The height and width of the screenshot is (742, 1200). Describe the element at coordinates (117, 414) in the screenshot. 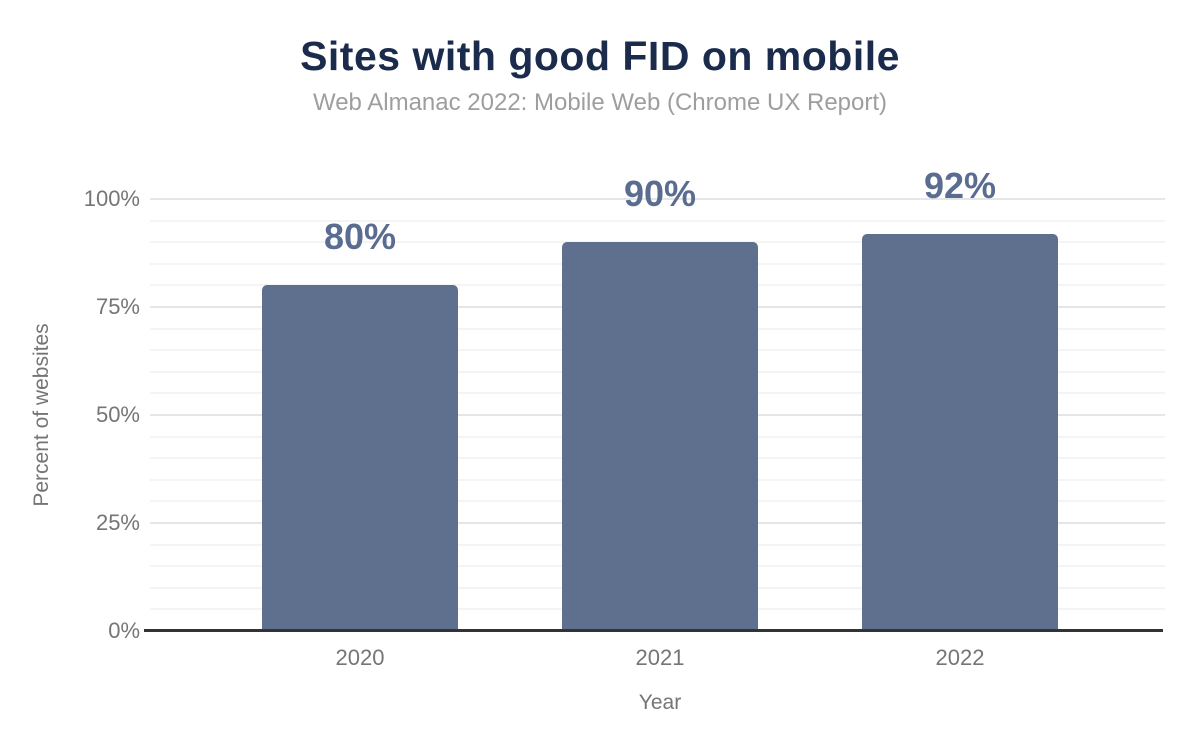

I see `y-tick-label-50%: 50%` at that location.